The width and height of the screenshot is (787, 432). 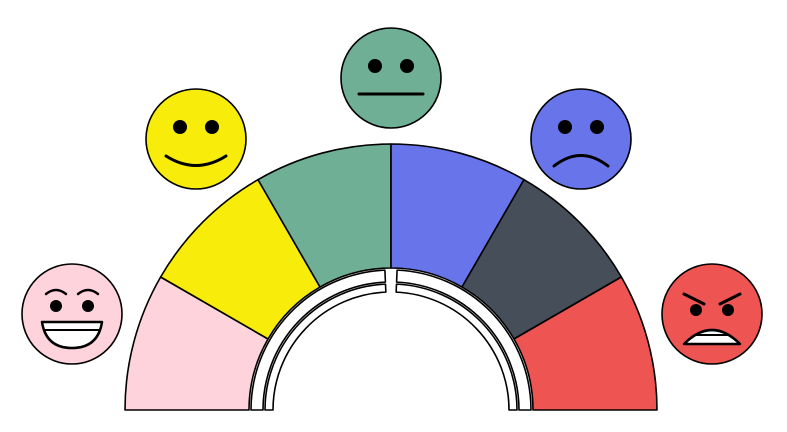 I want to click on needle-ring-right, so click(x=463, y=340).